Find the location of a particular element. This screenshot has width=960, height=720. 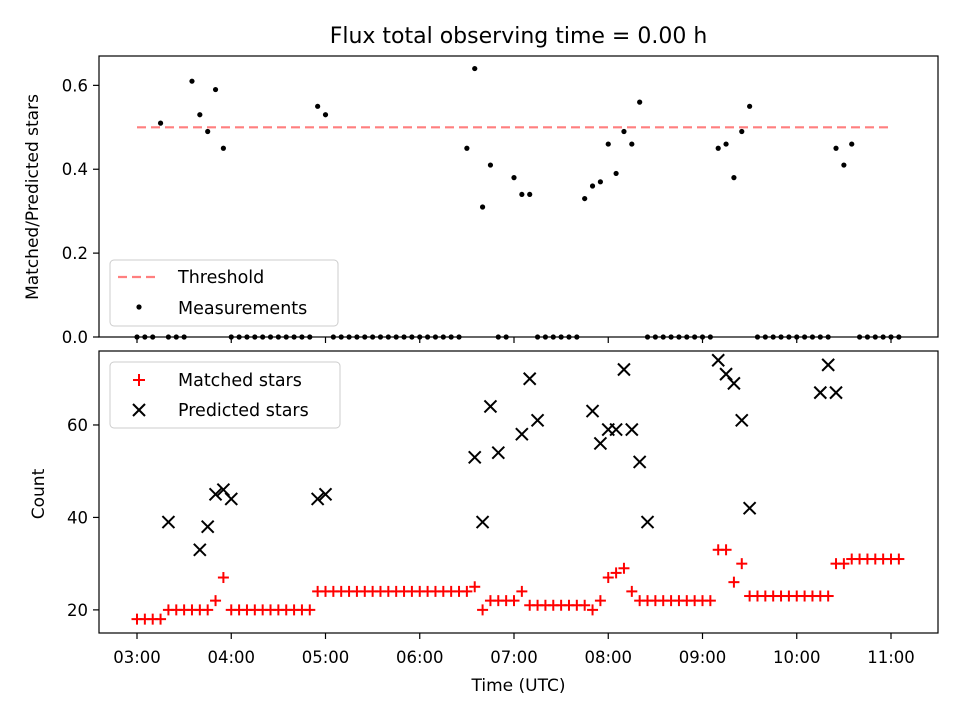

bottom-x-tick-label: 07:00 is located at coordinates (514, 657).